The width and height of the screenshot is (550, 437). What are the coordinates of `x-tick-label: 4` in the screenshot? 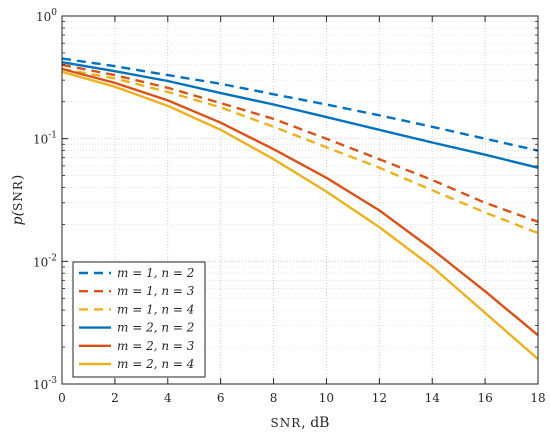 It's located at (168, 398).